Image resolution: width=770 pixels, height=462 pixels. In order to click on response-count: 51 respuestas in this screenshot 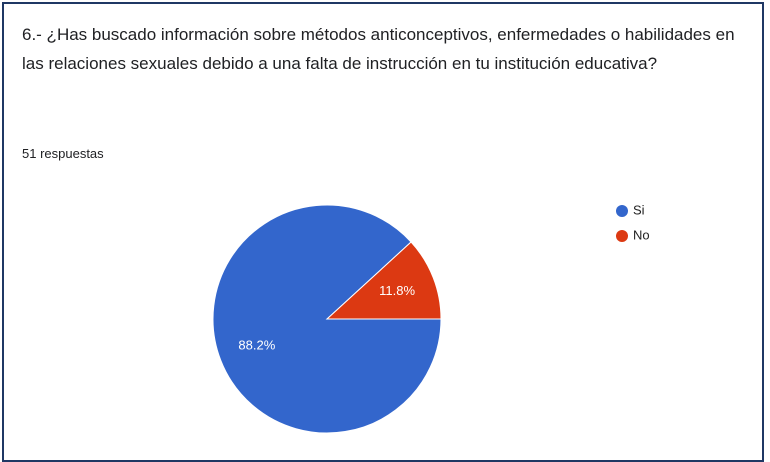, I will do `click(63, 153)`.